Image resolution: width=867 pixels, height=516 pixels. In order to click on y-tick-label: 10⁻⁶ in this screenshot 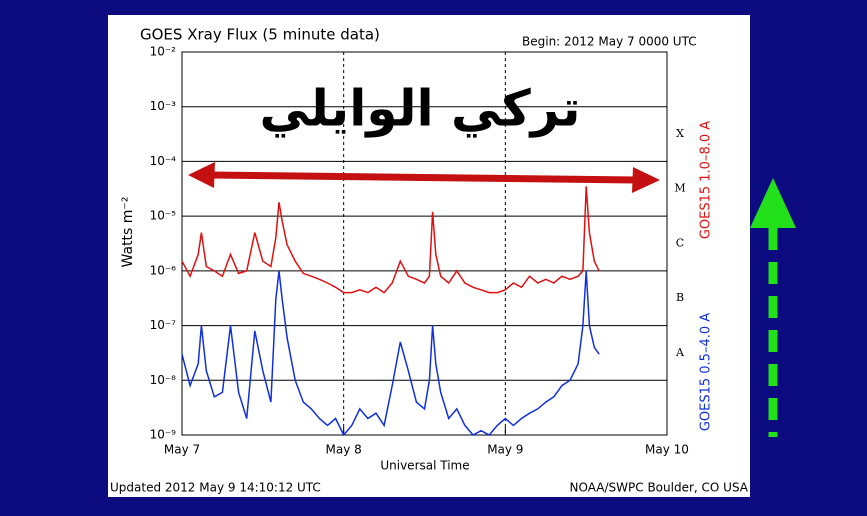, I will do `click(163, 270)`.